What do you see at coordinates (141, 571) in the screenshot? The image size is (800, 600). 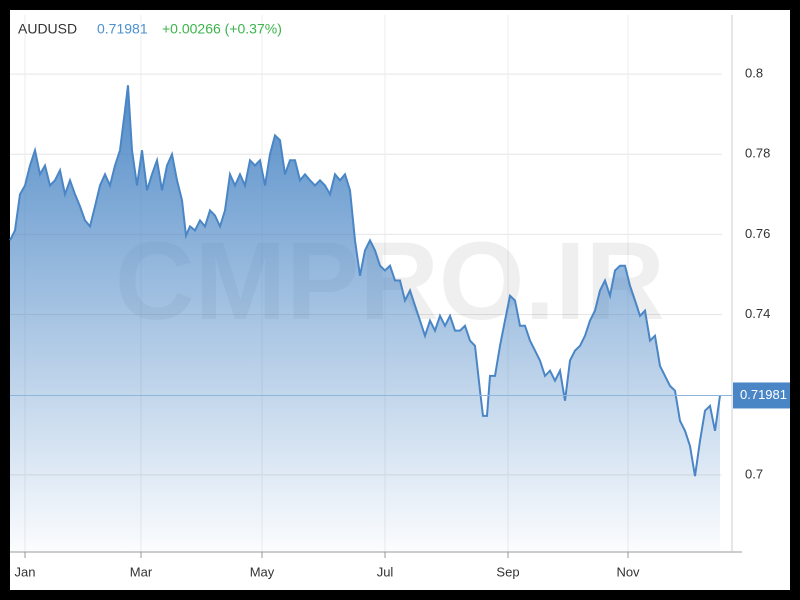 I see `x-tick-label: Mar` at bounding box center [141, 571].